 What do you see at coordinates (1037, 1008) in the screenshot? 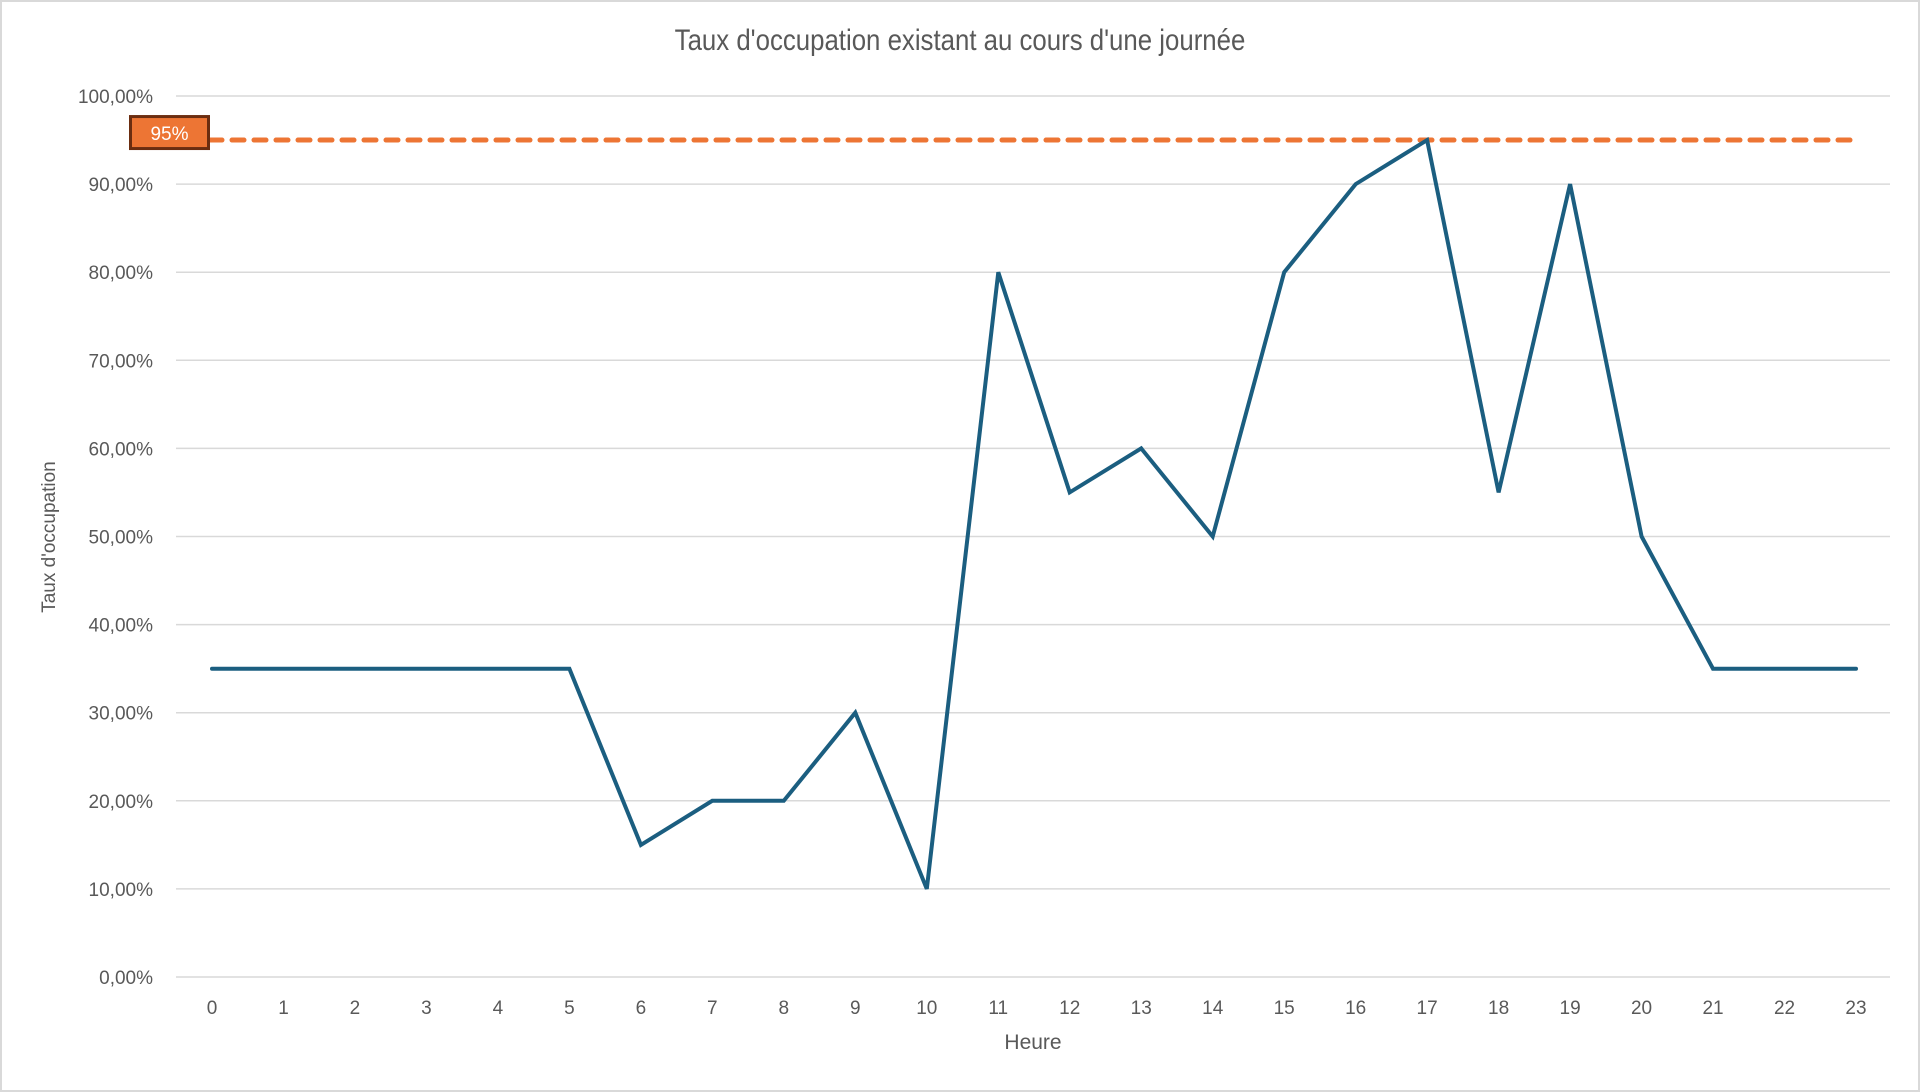
I see `x-axis-ticks: 0 1 2 3 4 5 6 7 8 9 10 11 12 13 14 15 16 17 18 19 20 21 22 23` at bounding box center [1037, 1008].